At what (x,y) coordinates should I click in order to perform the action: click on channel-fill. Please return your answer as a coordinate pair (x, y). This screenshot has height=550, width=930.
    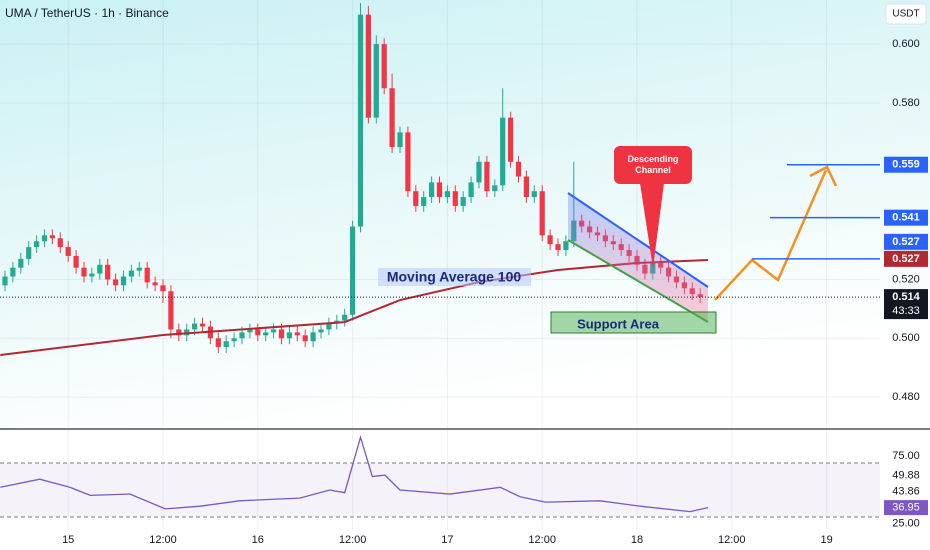
    Looking at the image, I should click on (638, 257).